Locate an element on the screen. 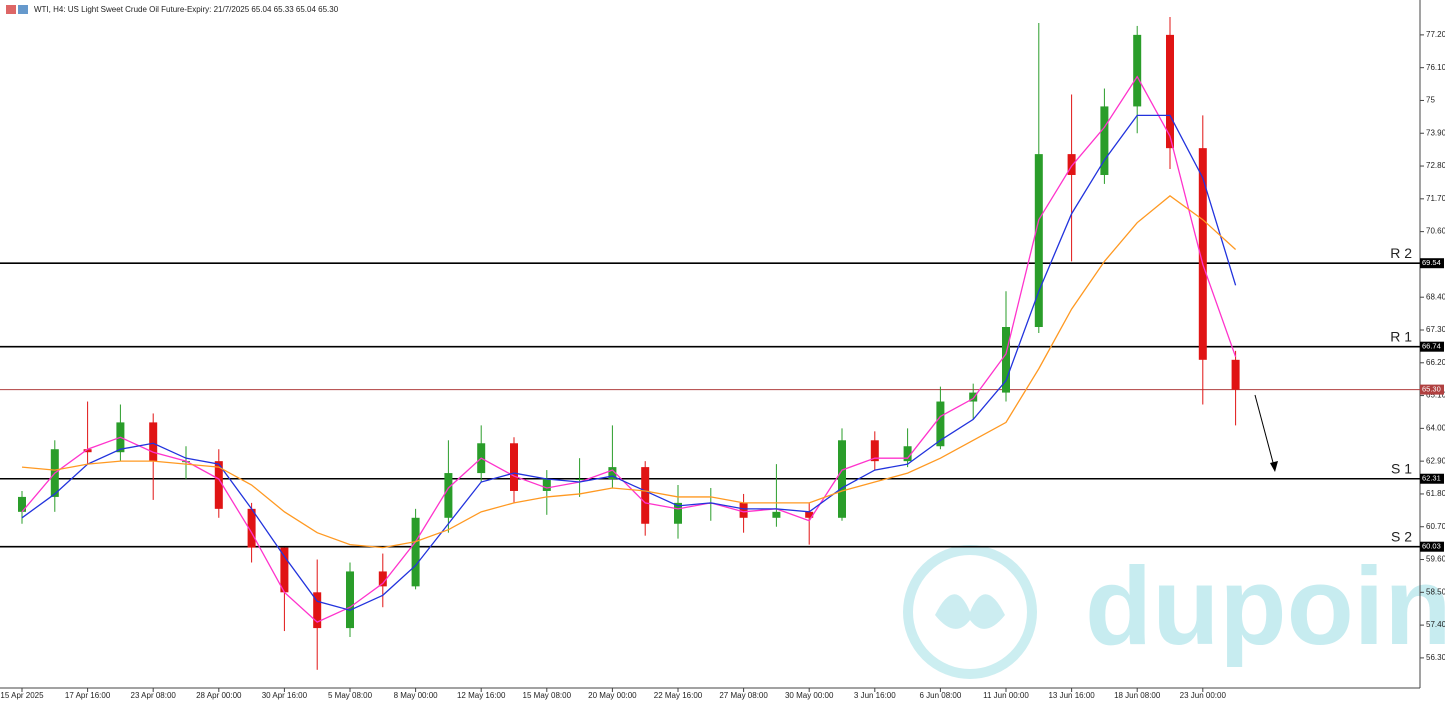  price-tag-label: 62.31 is located at coordinates (1431, 478).